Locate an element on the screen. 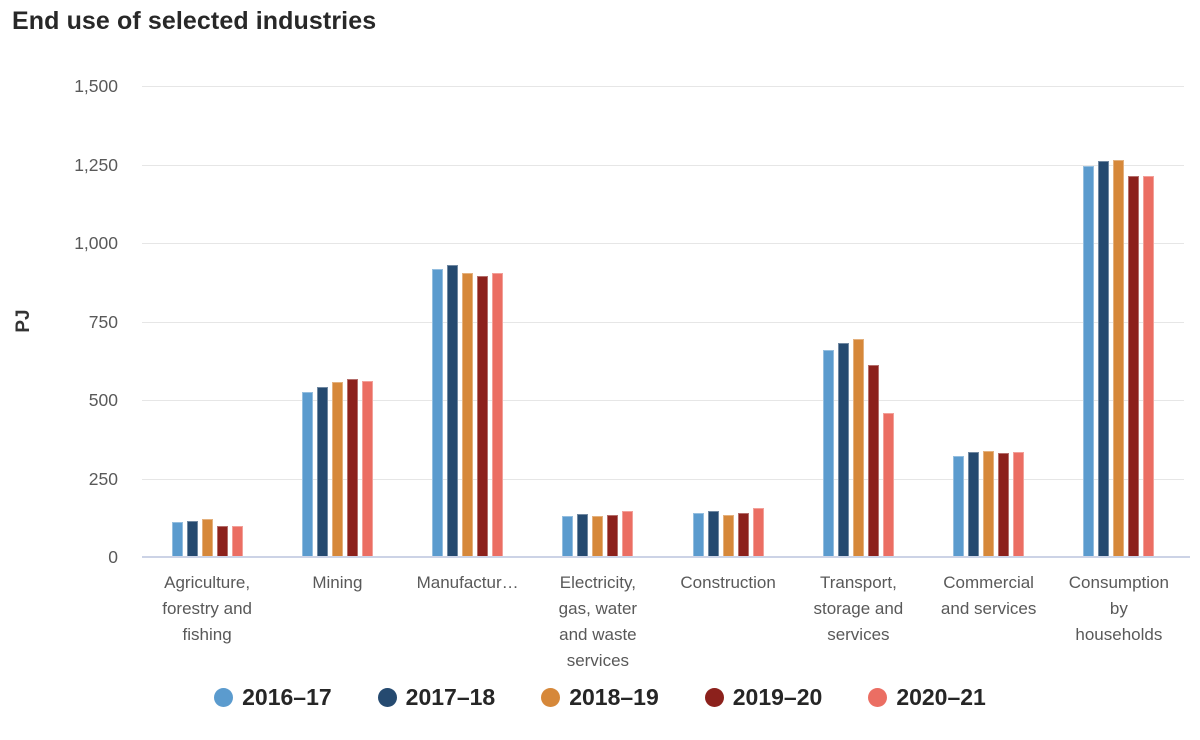 The width and height of the screenshot is (1200, 740). y-tick-label: 1,250 is located at coordinates (96, 164).